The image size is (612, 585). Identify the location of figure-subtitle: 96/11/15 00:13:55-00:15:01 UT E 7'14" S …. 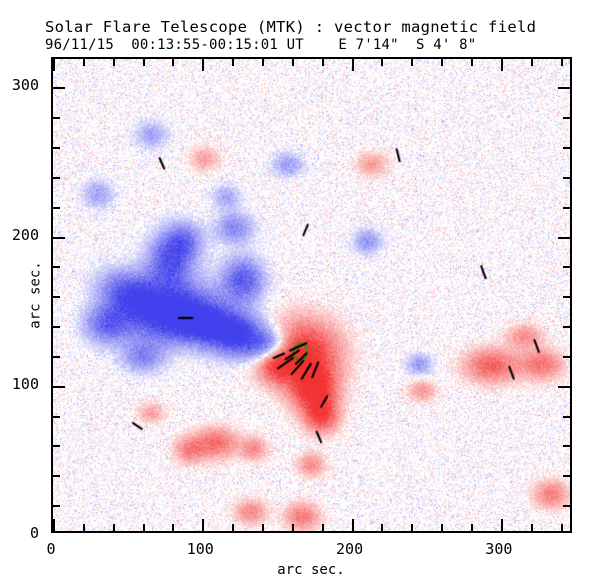
(261, 45).